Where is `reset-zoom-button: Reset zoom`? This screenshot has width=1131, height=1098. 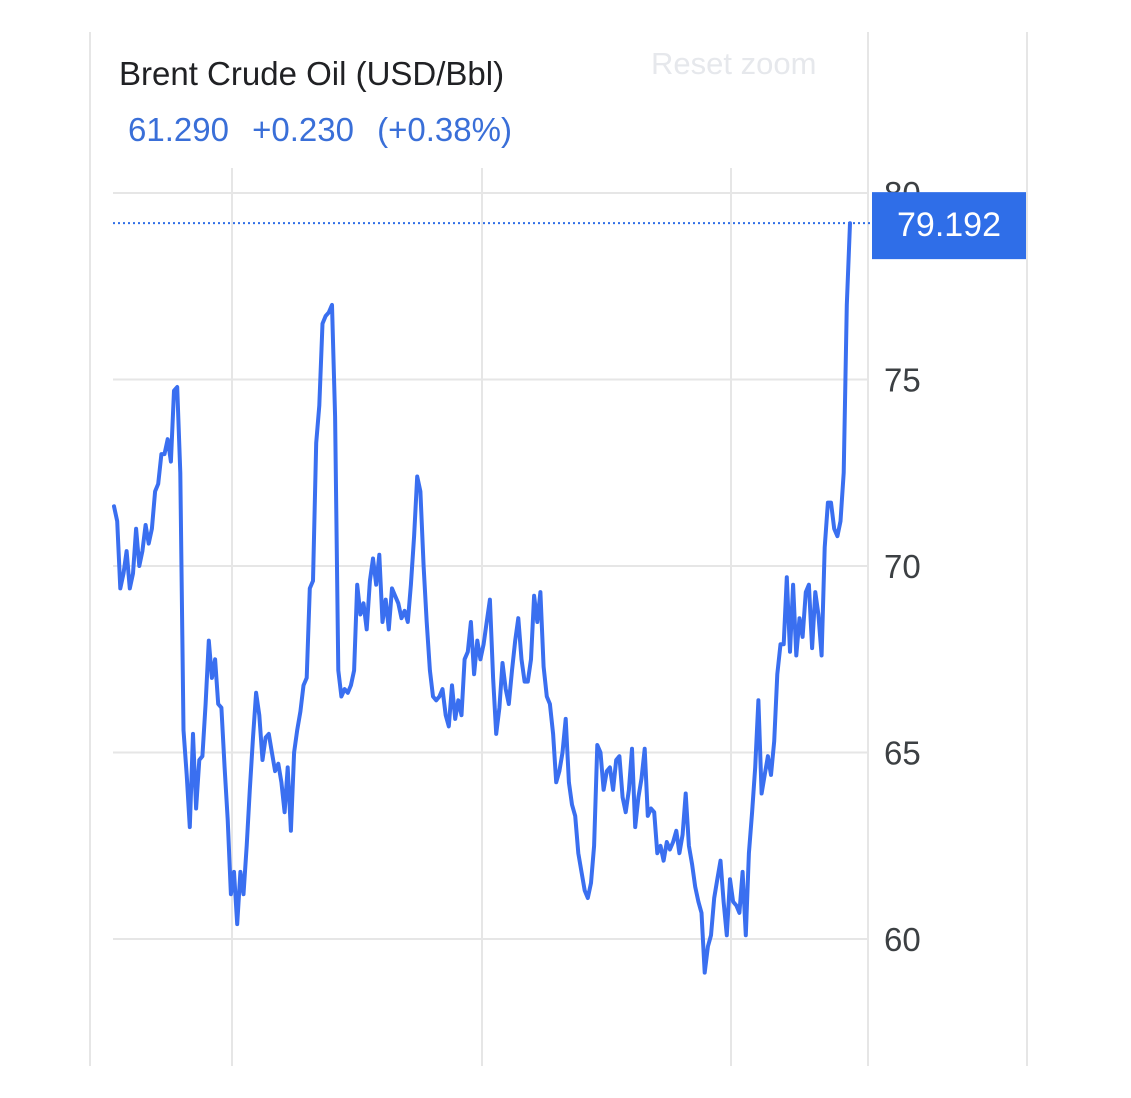 reset-zoom-button: Reset zoom is located at coordinates (734, 63).